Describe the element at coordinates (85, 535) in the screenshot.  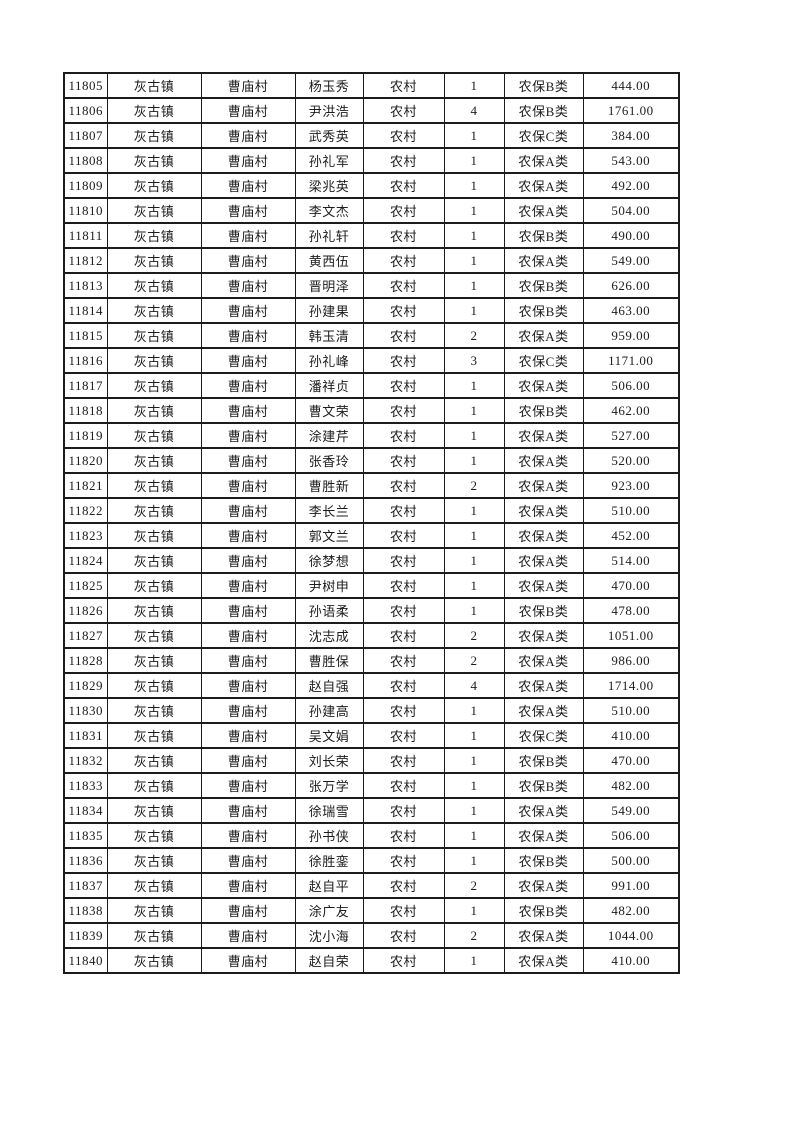
I see `cell-id: 11823` at that location.